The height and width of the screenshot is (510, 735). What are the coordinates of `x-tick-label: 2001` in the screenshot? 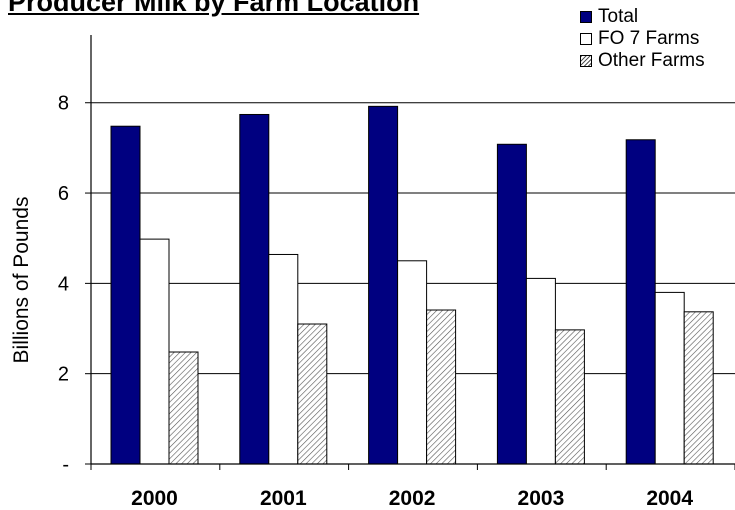 It's located at (283, 498).